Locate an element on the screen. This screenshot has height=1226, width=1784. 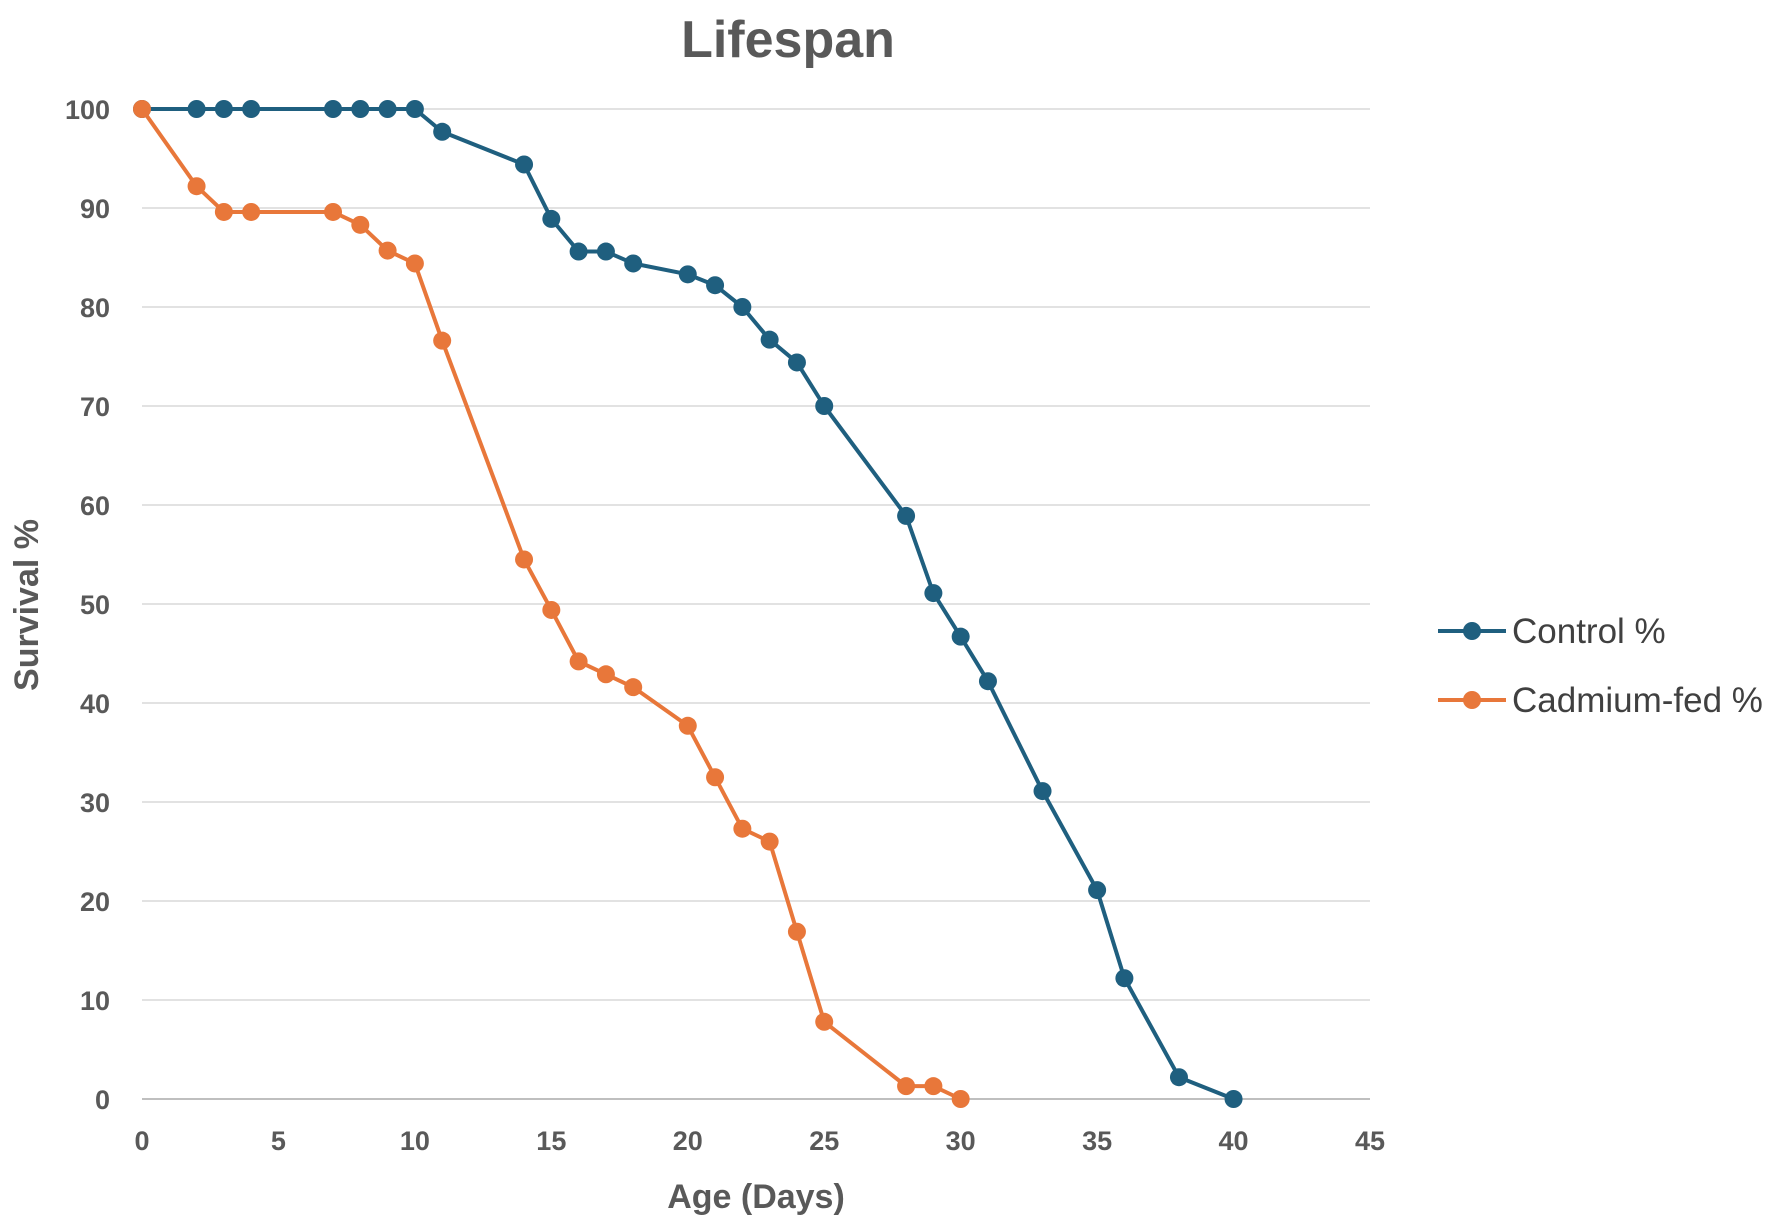
y-axis-ticks: 0 10 20 30 40 50 60 70 80 90 100 is located at coordinates (87, 605).